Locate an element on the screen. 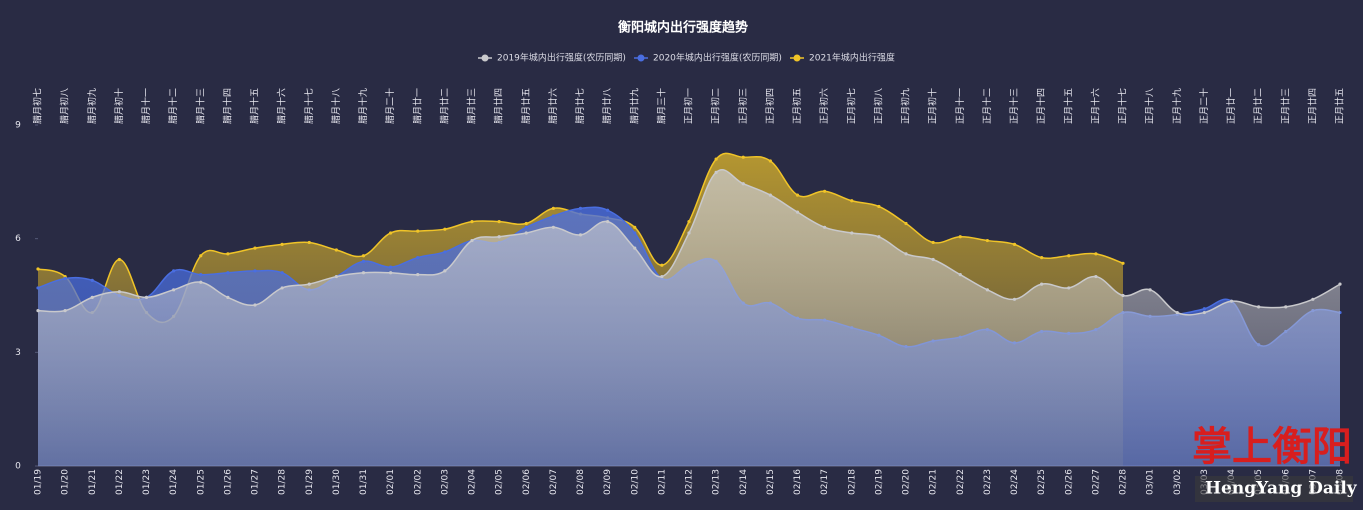 Image resolution: width=1363 pixels, height=510 pixels. x-tick-label: 02/22 is located at coordinates (961, 482).